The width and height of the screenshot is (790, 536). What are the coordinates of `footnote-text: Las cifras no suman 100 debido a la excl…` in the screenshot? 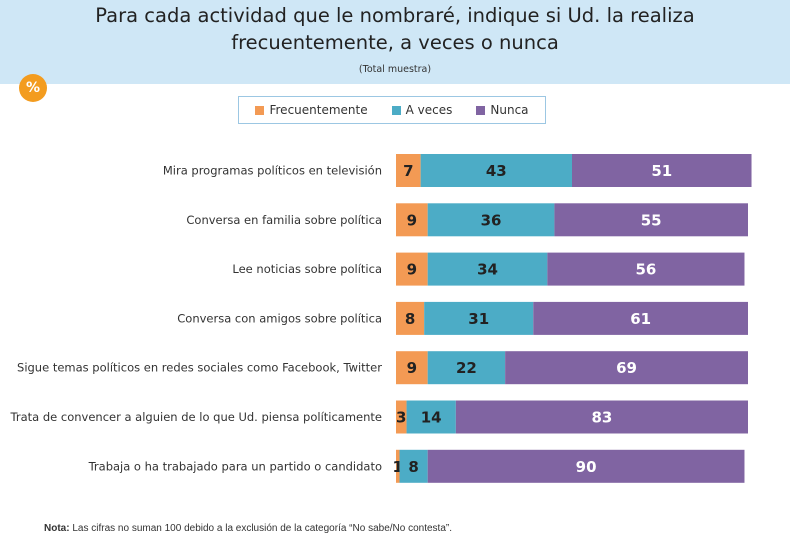 It's located at (261, 528).